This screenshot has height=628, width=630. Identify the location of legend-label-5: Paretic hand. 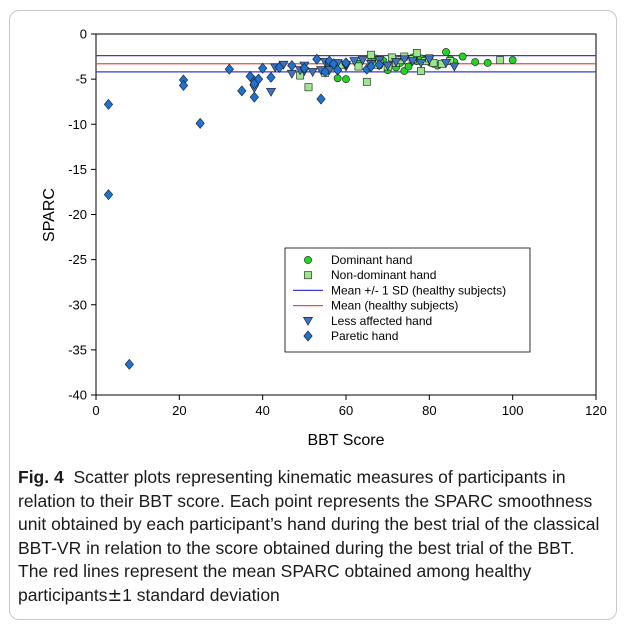
(364, 336).